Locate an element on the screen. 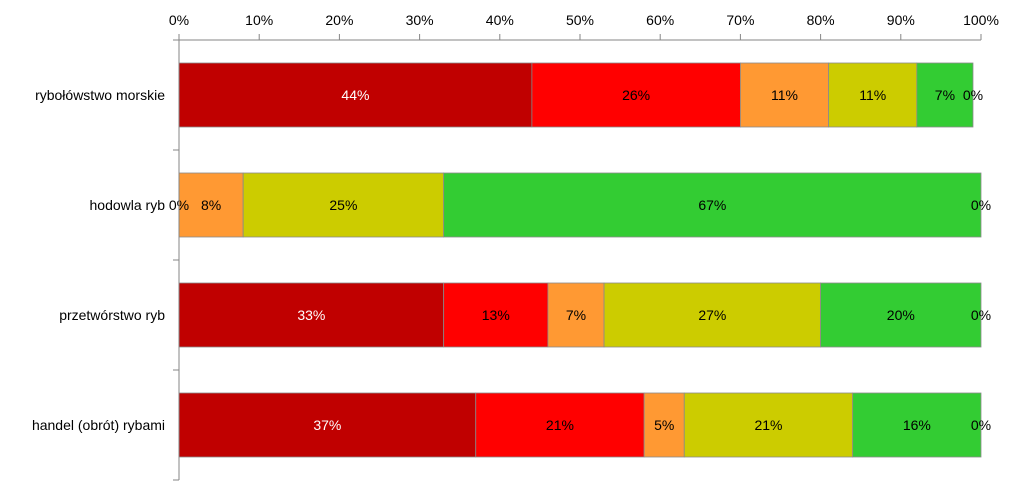 Image resolution: width=1024 pixels, height=490 pixels. data-label: 67% is located at coordinates (712, 205).